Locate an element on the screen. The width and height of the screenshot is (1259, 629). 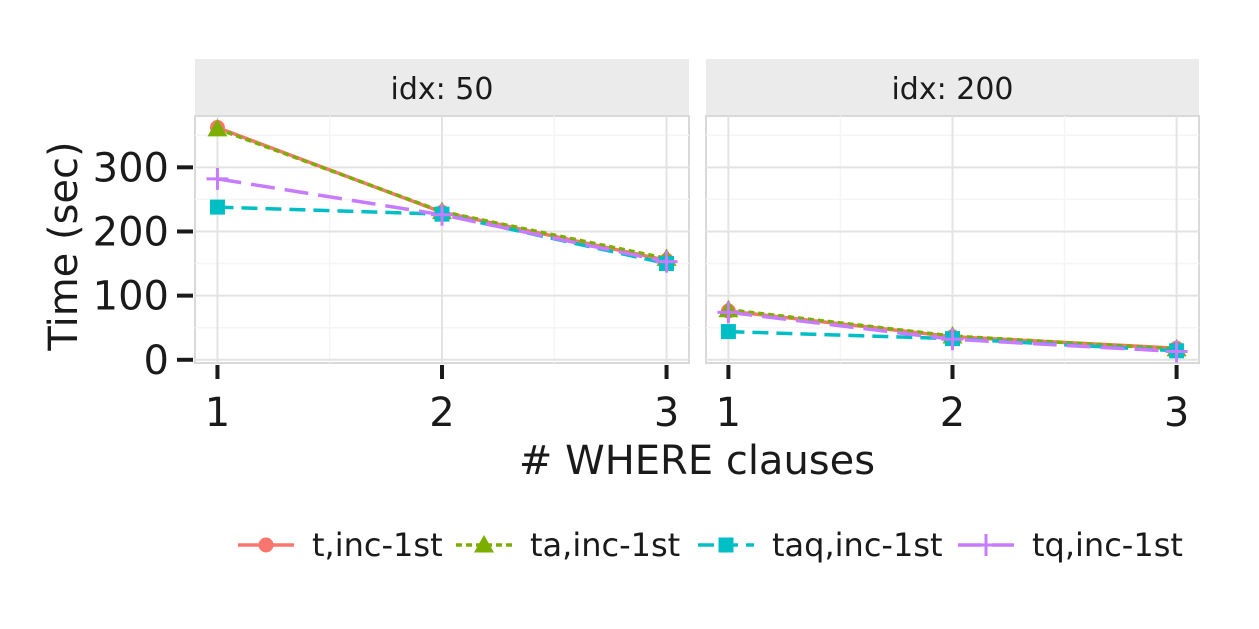
legend-item: ta,inc-1st is located at coordinates (568, 545).